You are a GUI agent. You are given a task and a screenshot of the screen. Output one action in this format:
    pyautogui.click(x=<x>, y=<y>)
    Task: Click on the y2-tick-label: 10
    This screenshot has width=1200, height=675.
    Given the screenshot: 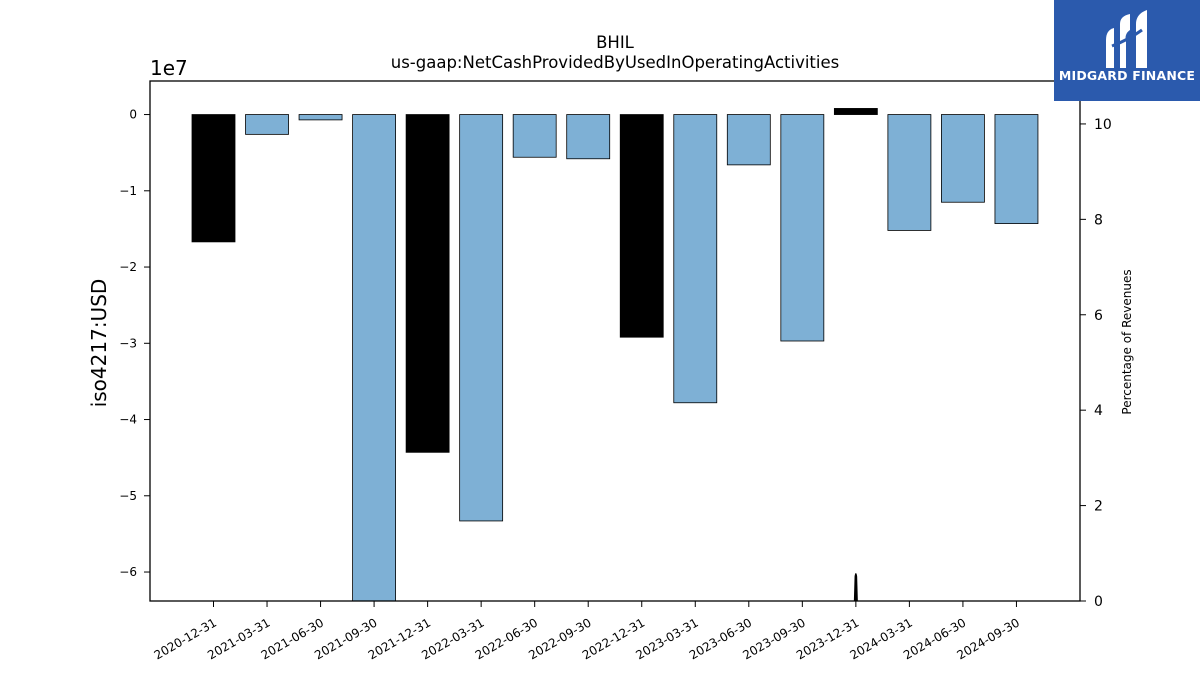 What is the action you would take?
    pyautogui.click(x=1103, y=125)
    